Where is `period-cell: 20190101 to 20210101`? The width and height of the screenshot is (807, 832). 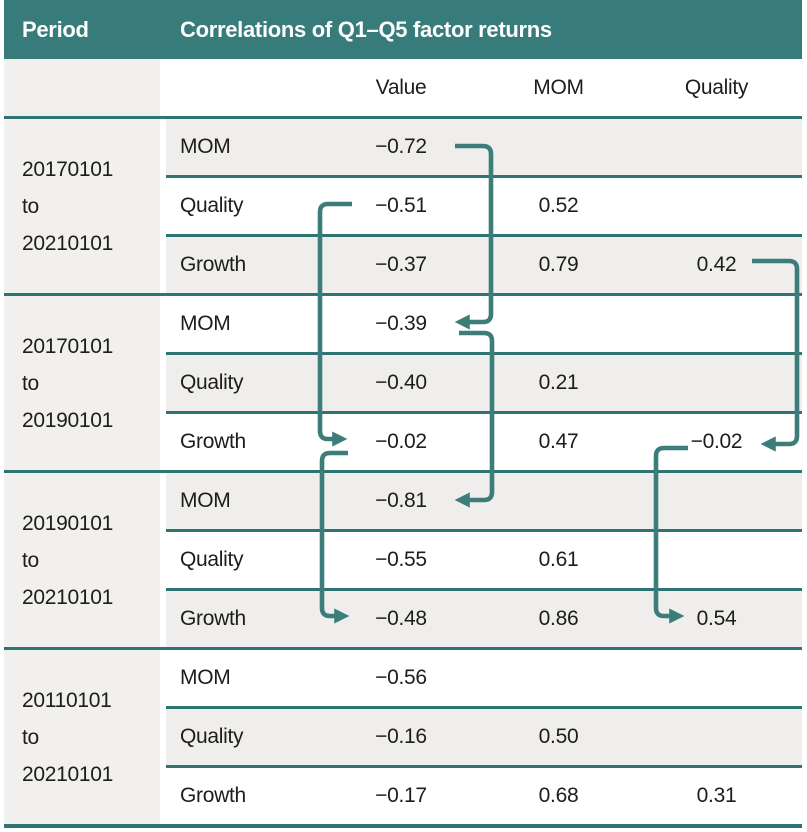
period-cell: 20190101 to 20210101 is located at coordinates (82, 560).